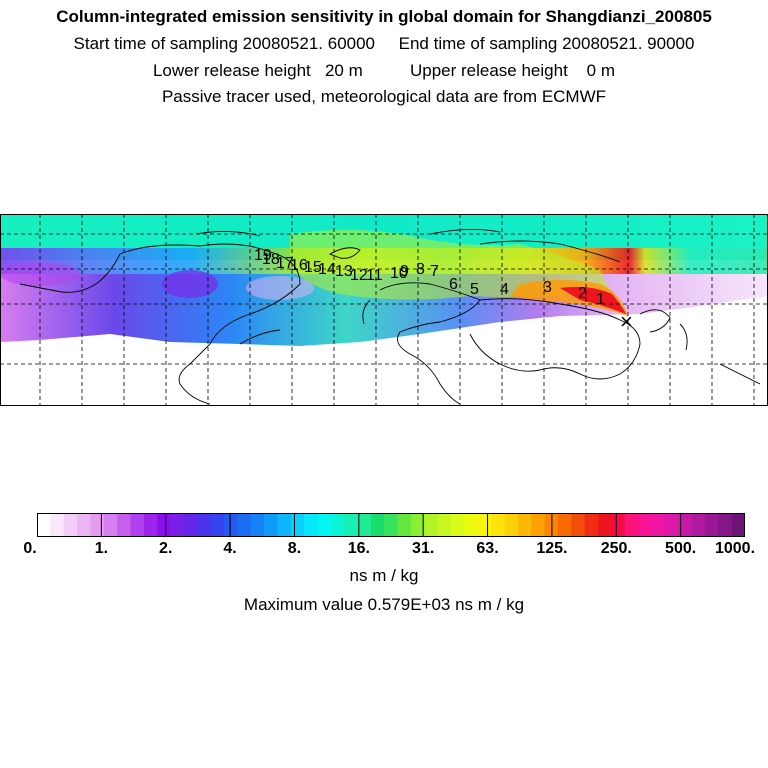  Describe the element at coordinates (384, 604) in the screenshot. I see `max-value-text: Maximum value 0.579E+03 ns m / kg` at that location.